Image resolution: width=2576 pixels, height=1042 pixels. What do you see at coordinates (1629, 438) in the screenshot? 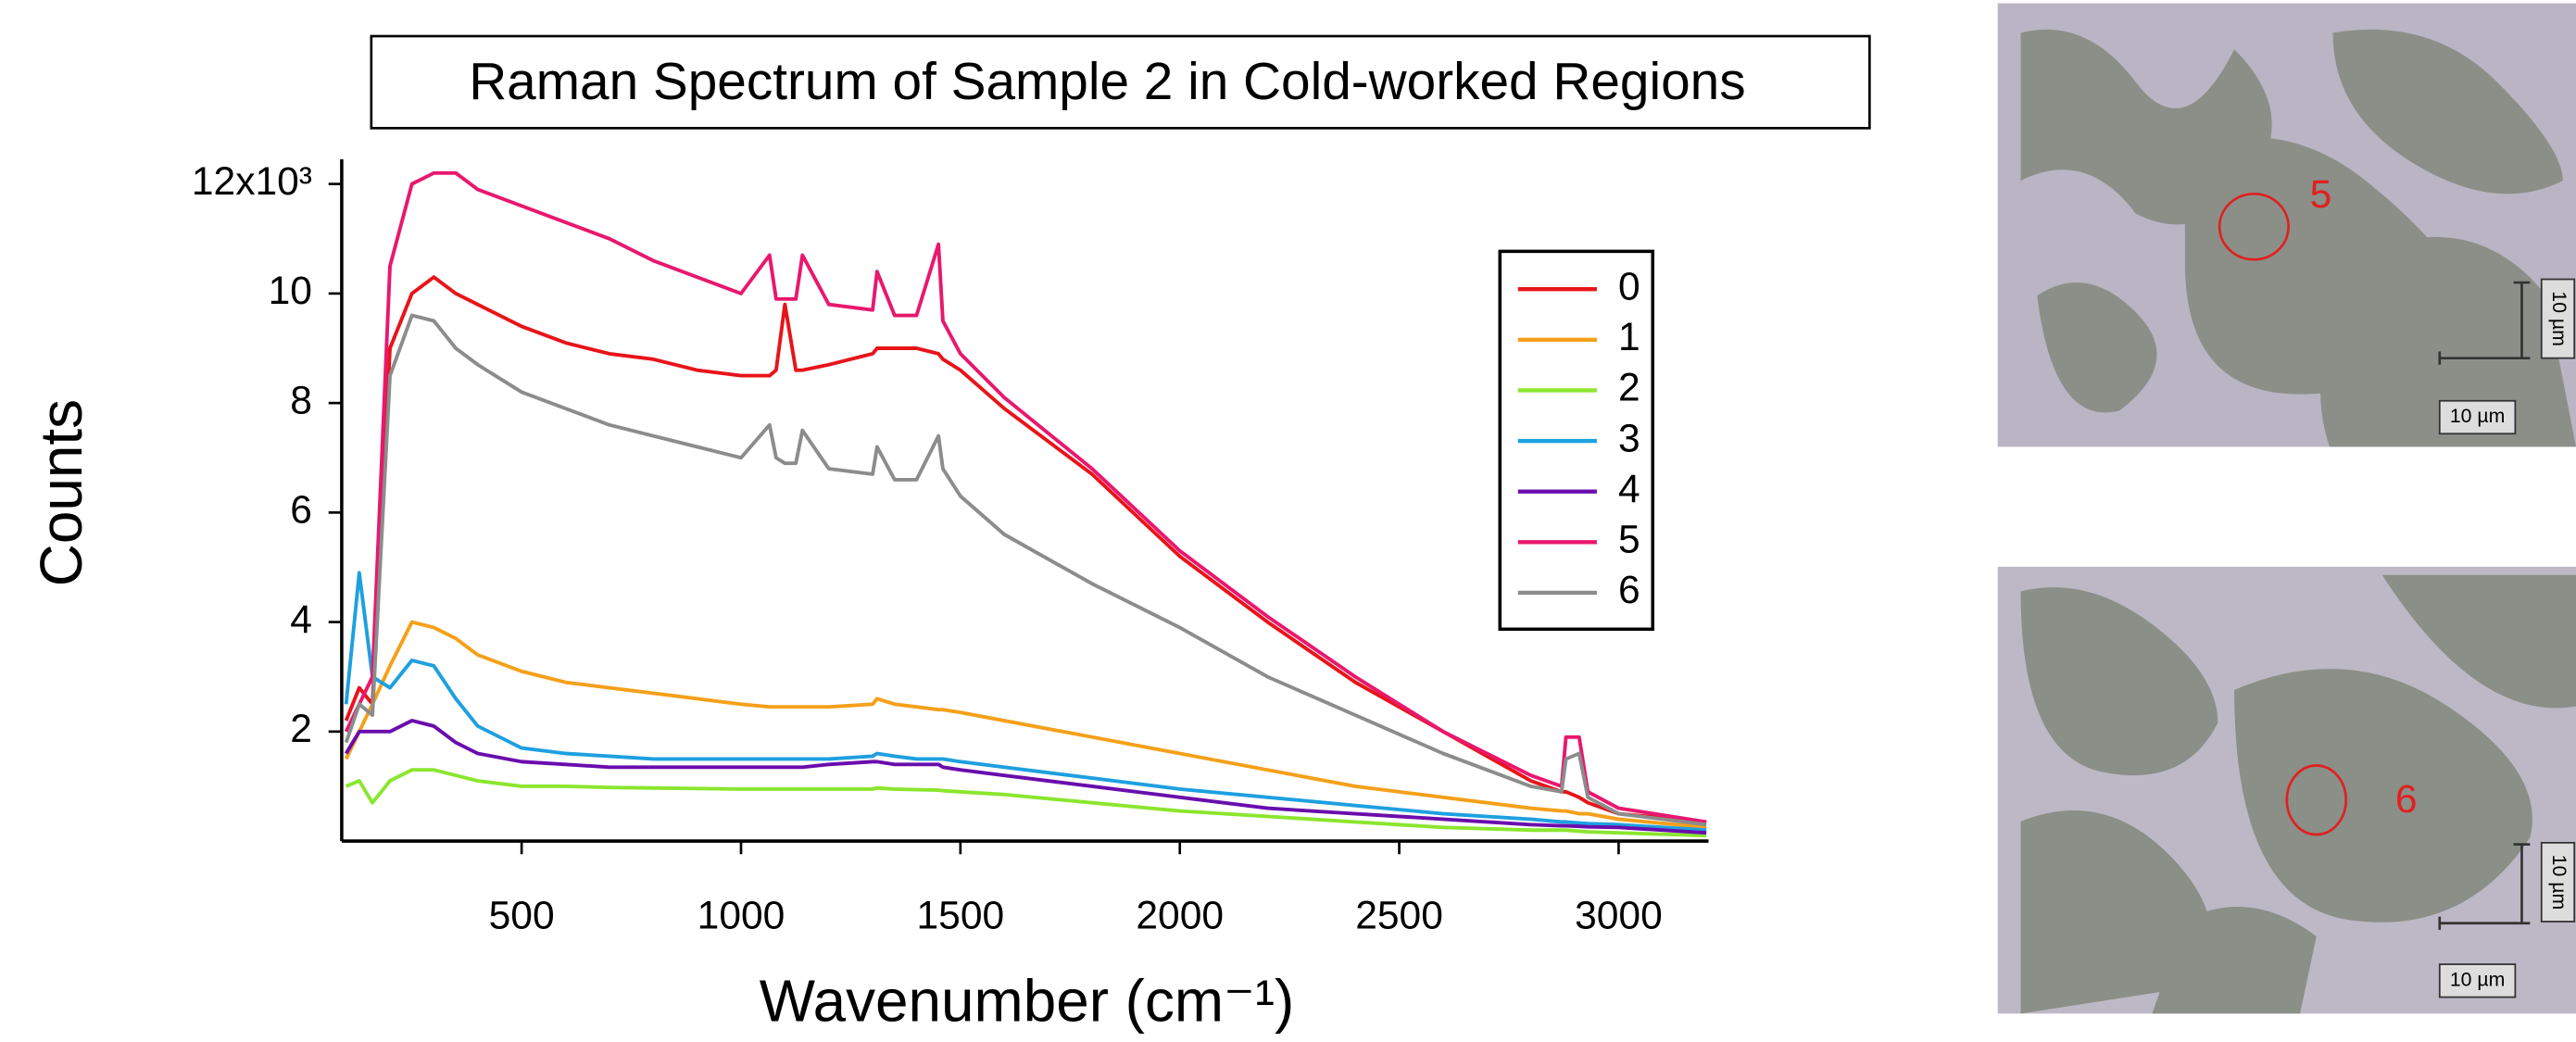
I see `legend-label: 3` at bounding box center [1629, 438].